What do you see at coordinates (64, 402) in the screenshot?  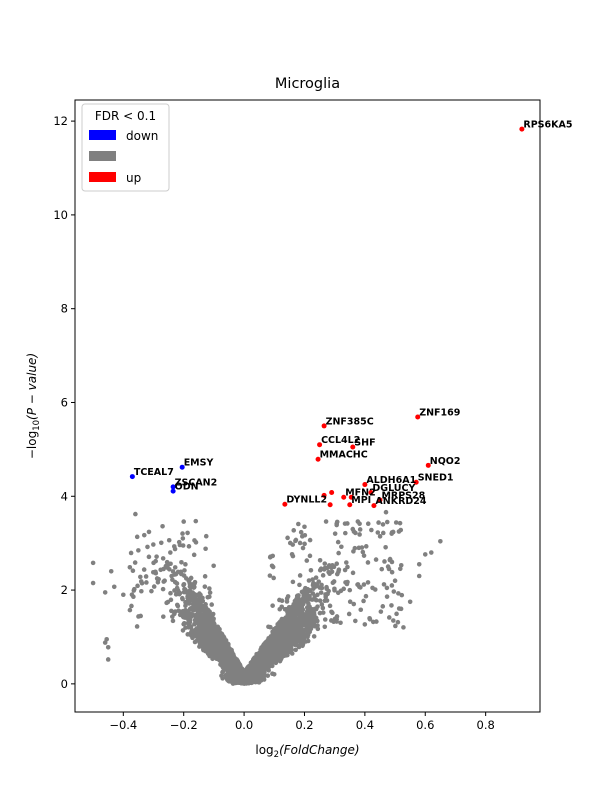 I see `y-tick-label: 6` at bounding box center [64, 402].